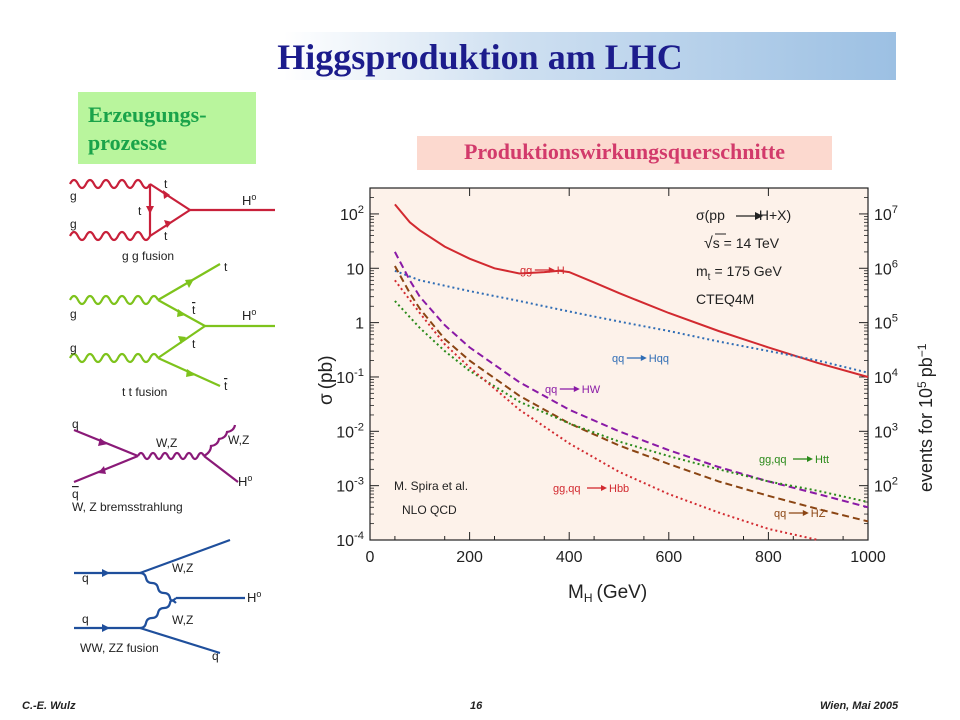  What do you see at coordinates (350, 486) in the screenshot?
I see `y-tick-label: 10⁻³` at bounding box center [350, 486].